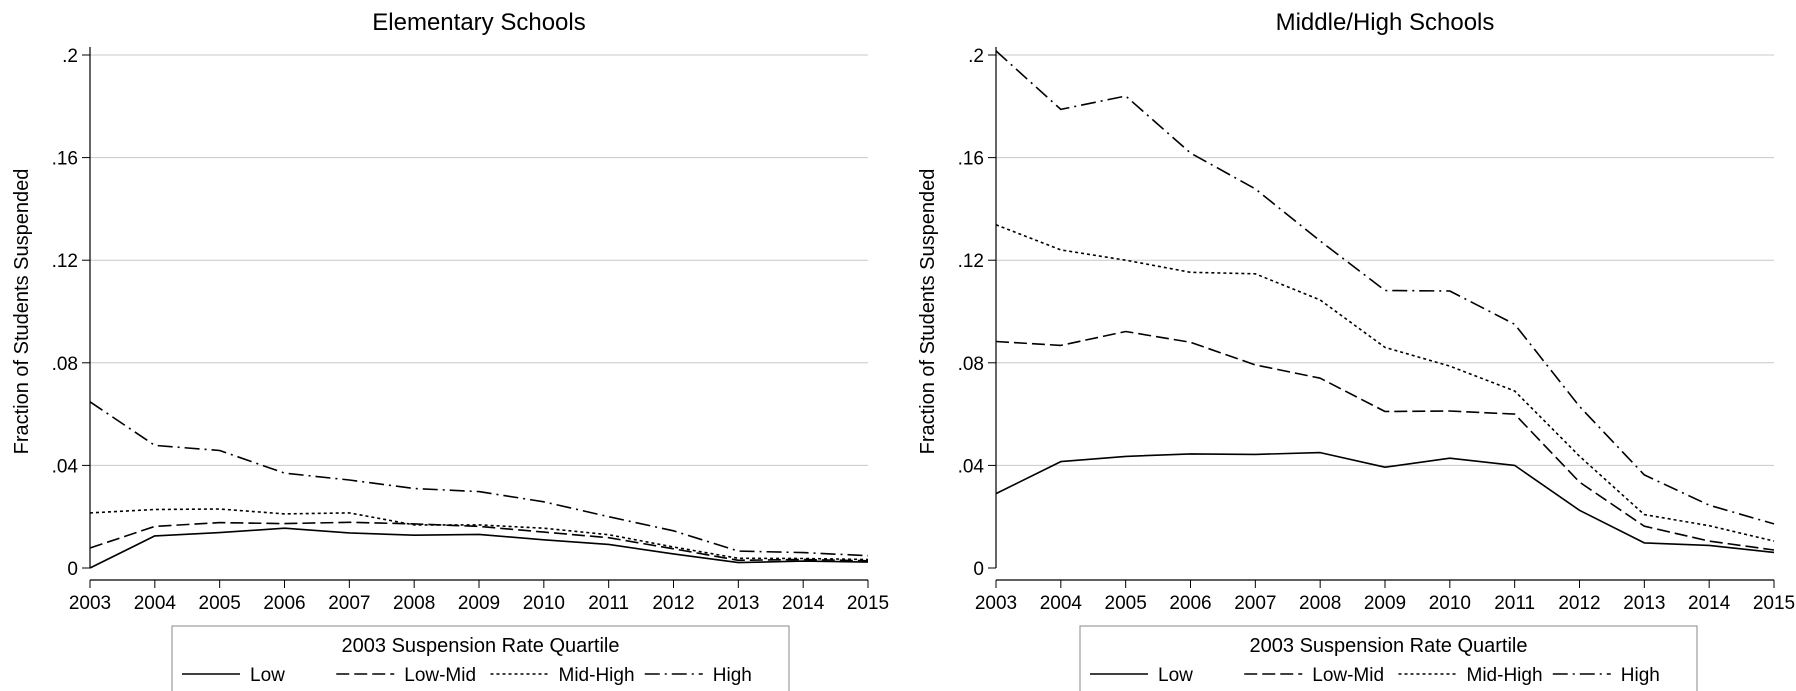  What do you see at coordinates (1385, 22) in the screenshot?
I see `chart-title: Middle/High Schools` at bounding box center [1385, 22].